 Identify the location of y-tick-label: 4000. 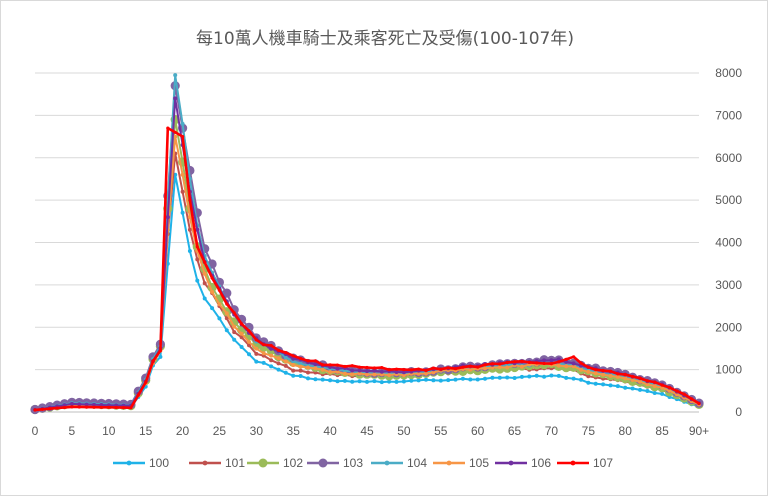
(728, 243).